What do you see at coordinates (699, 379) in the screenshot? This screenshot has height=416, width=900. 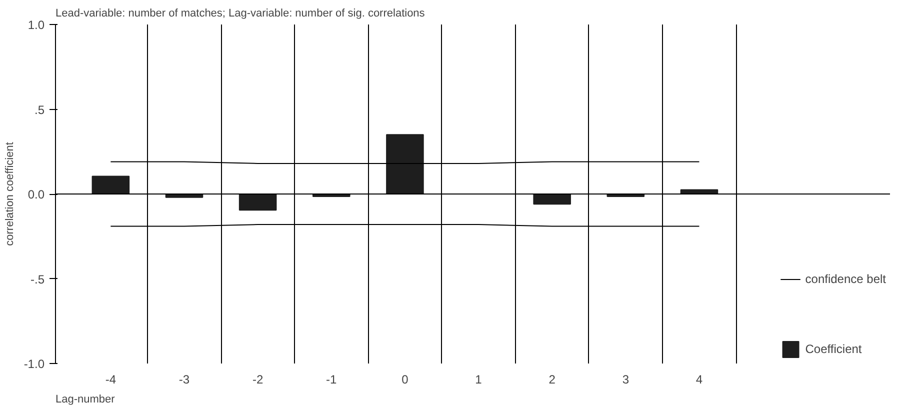 I see `x-tick-label: 4` at bounding box center [699, 379].